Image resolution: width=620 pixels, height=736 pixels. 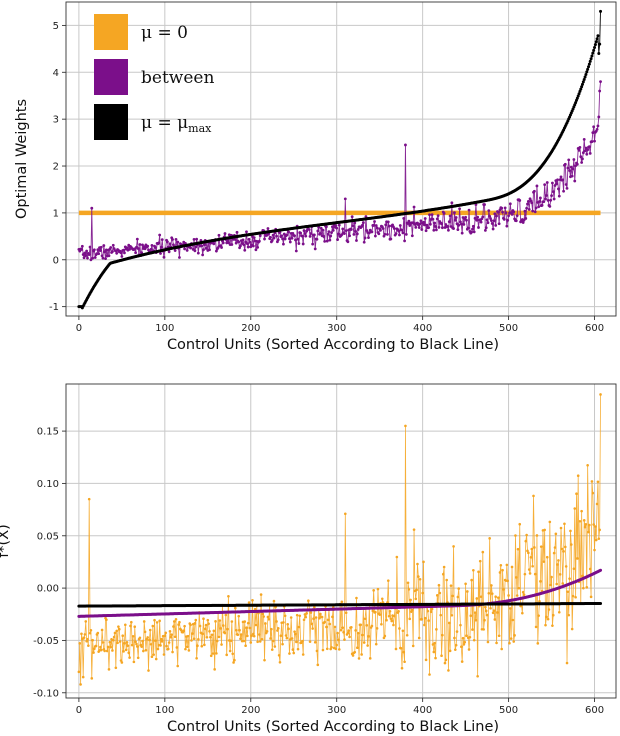 What do you see at coordinates (164, 710) in the screenshot?
I see `x-tick-label: 100` at bounding box center [164, 710].